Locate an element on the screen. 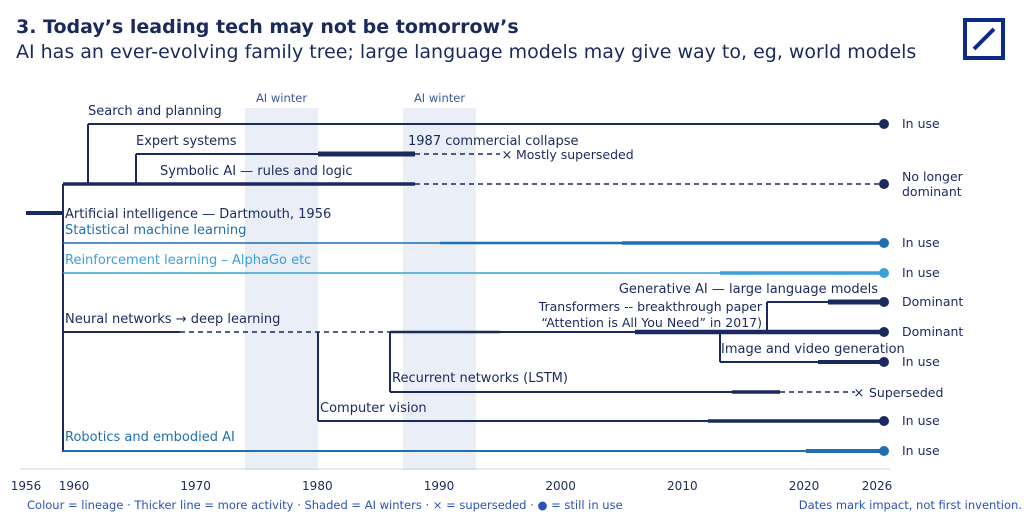  endpoint-rl is located at coordinates (884, 273).